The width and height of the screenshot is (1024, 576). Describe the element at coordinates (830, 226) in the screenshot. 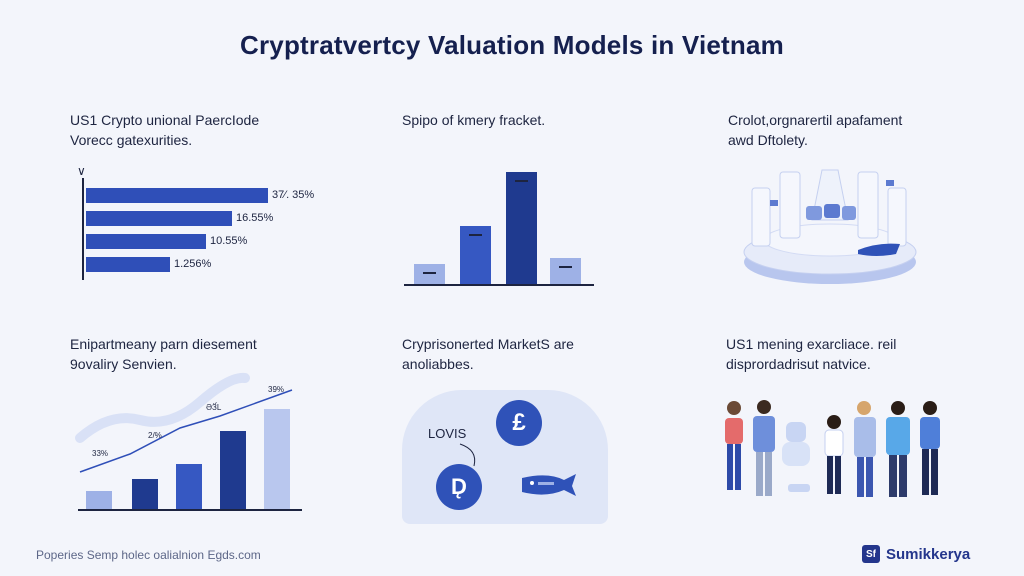

I see `server-platform-icon` at that location.